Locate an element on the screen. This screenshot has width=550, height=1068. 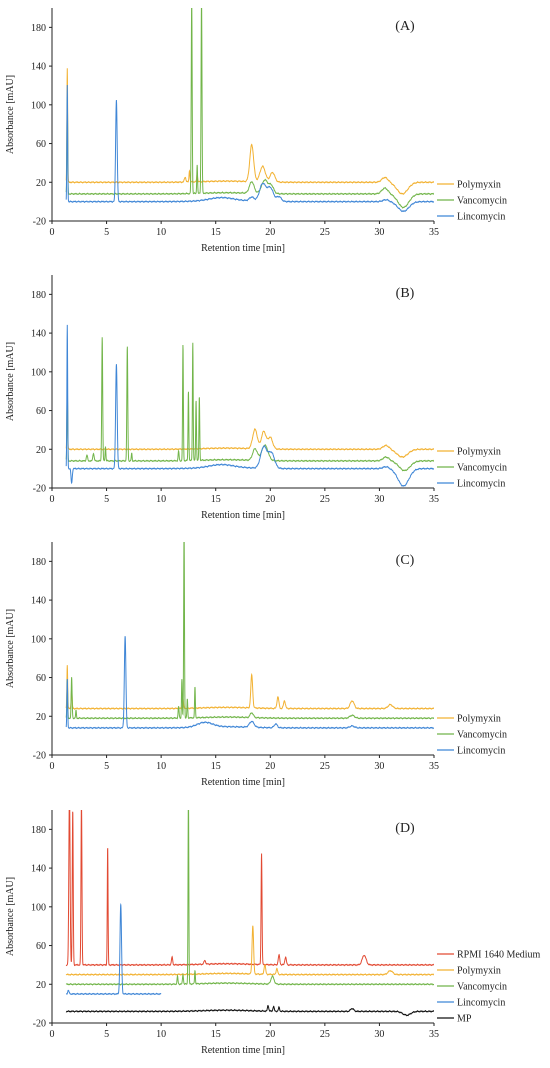
panel-letter: (A) is located at coordinates (405, 26).